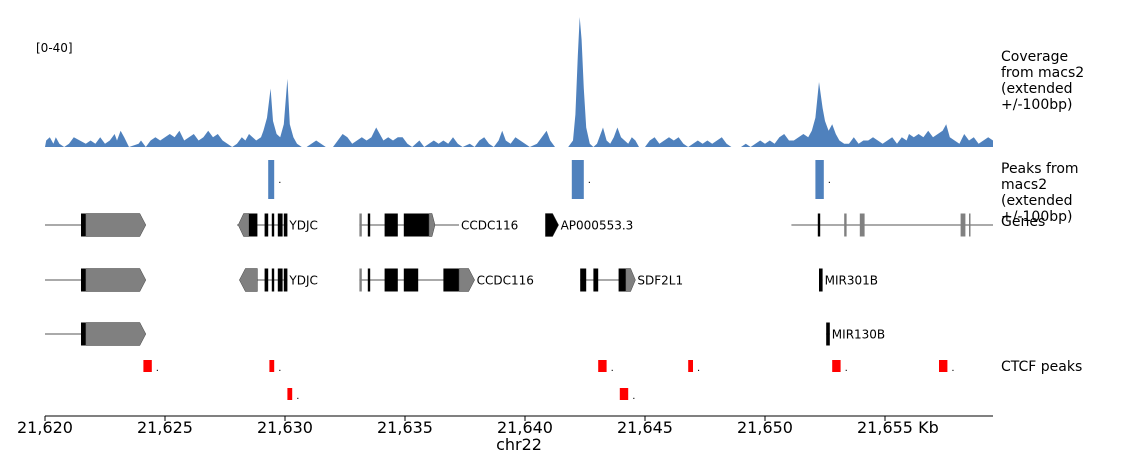 Image resolution: width=1133 pixels, height=467 pixels. I want to click on peaks-title-line-3: (extended, so click(1036, 201).